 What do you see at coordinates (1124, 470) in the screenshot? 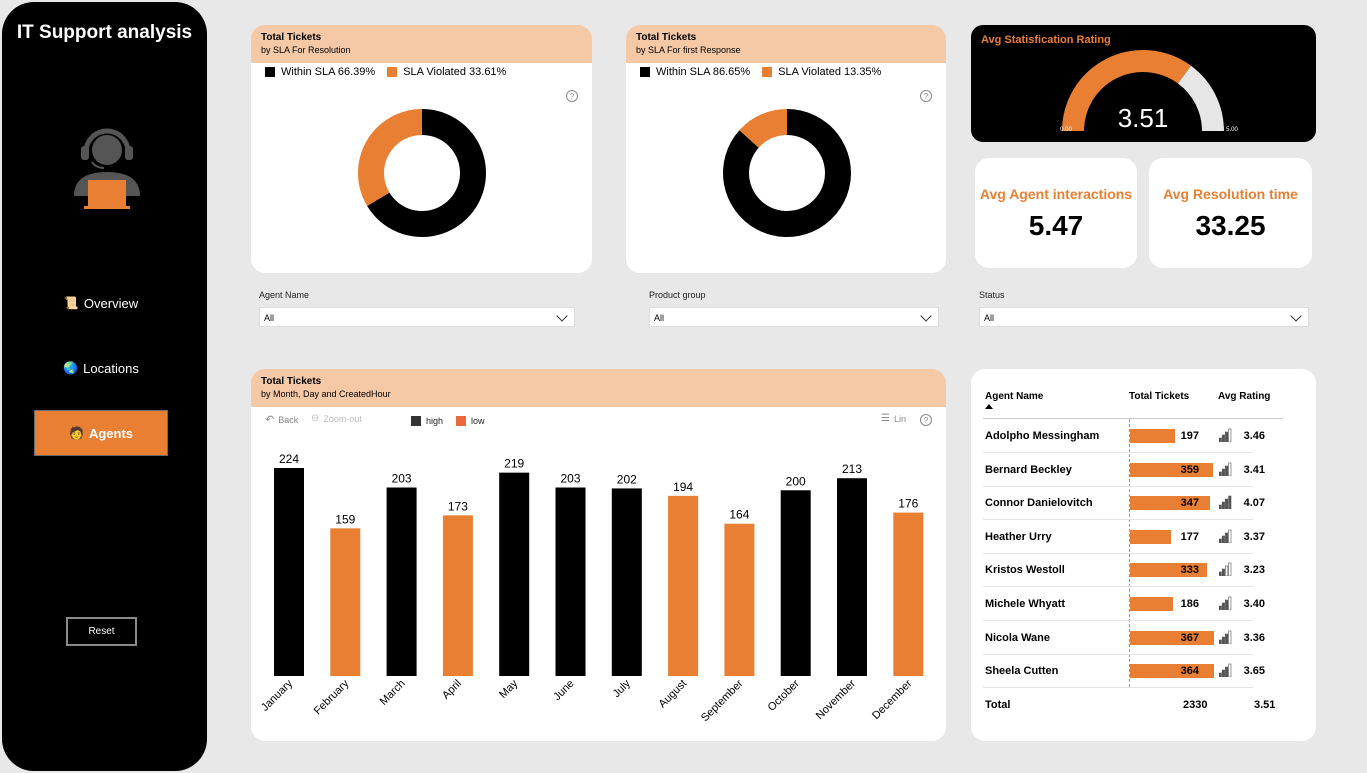
I see `table-row: Bernard Beckley 359 3.41` at bounding box center [1124, 470].